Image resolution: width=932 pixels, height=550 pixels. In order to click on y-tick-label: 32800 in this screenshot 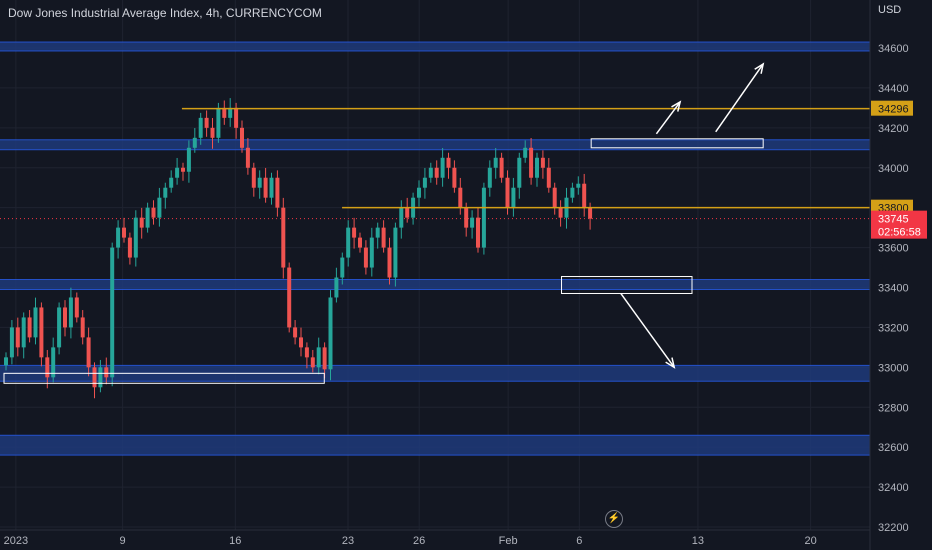, I will do `click(893, 408)`.